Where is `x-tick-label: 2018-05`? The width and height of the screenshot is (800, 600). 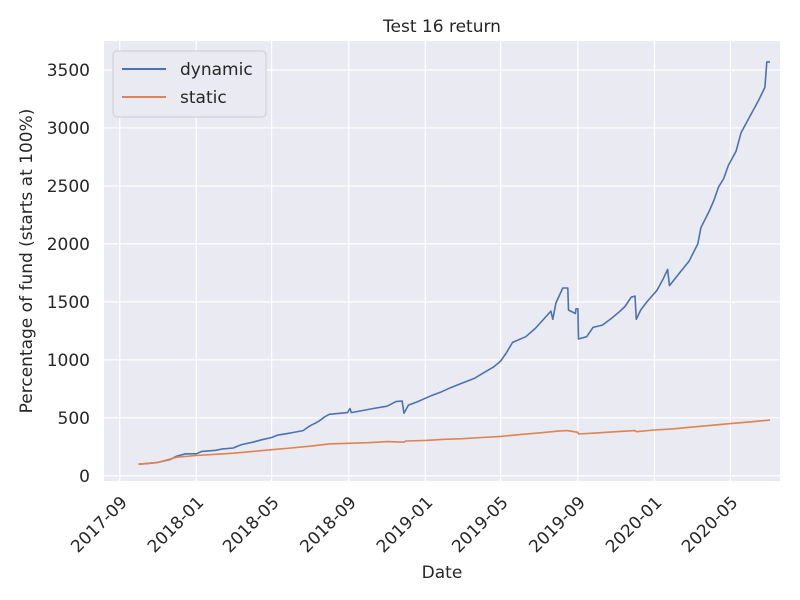 x-tick-label: 2018-05 is located at coordinates (251, 525).